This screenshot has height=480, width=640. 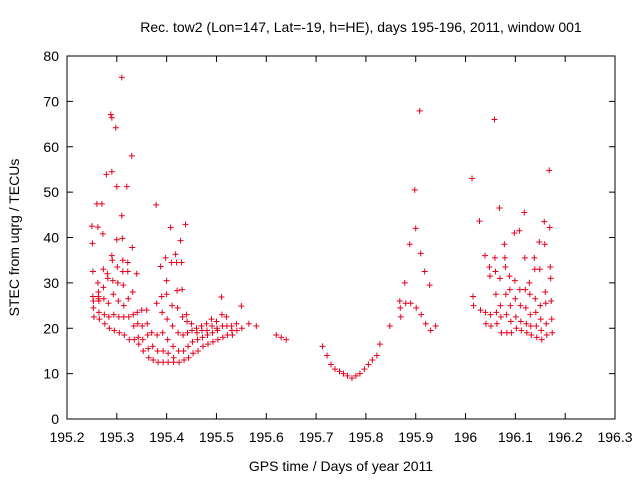 What do you see at coordinates (266, 437) in the screenshot?
I see `x-tick-label: 195.6` at bounding box center [266, 437].